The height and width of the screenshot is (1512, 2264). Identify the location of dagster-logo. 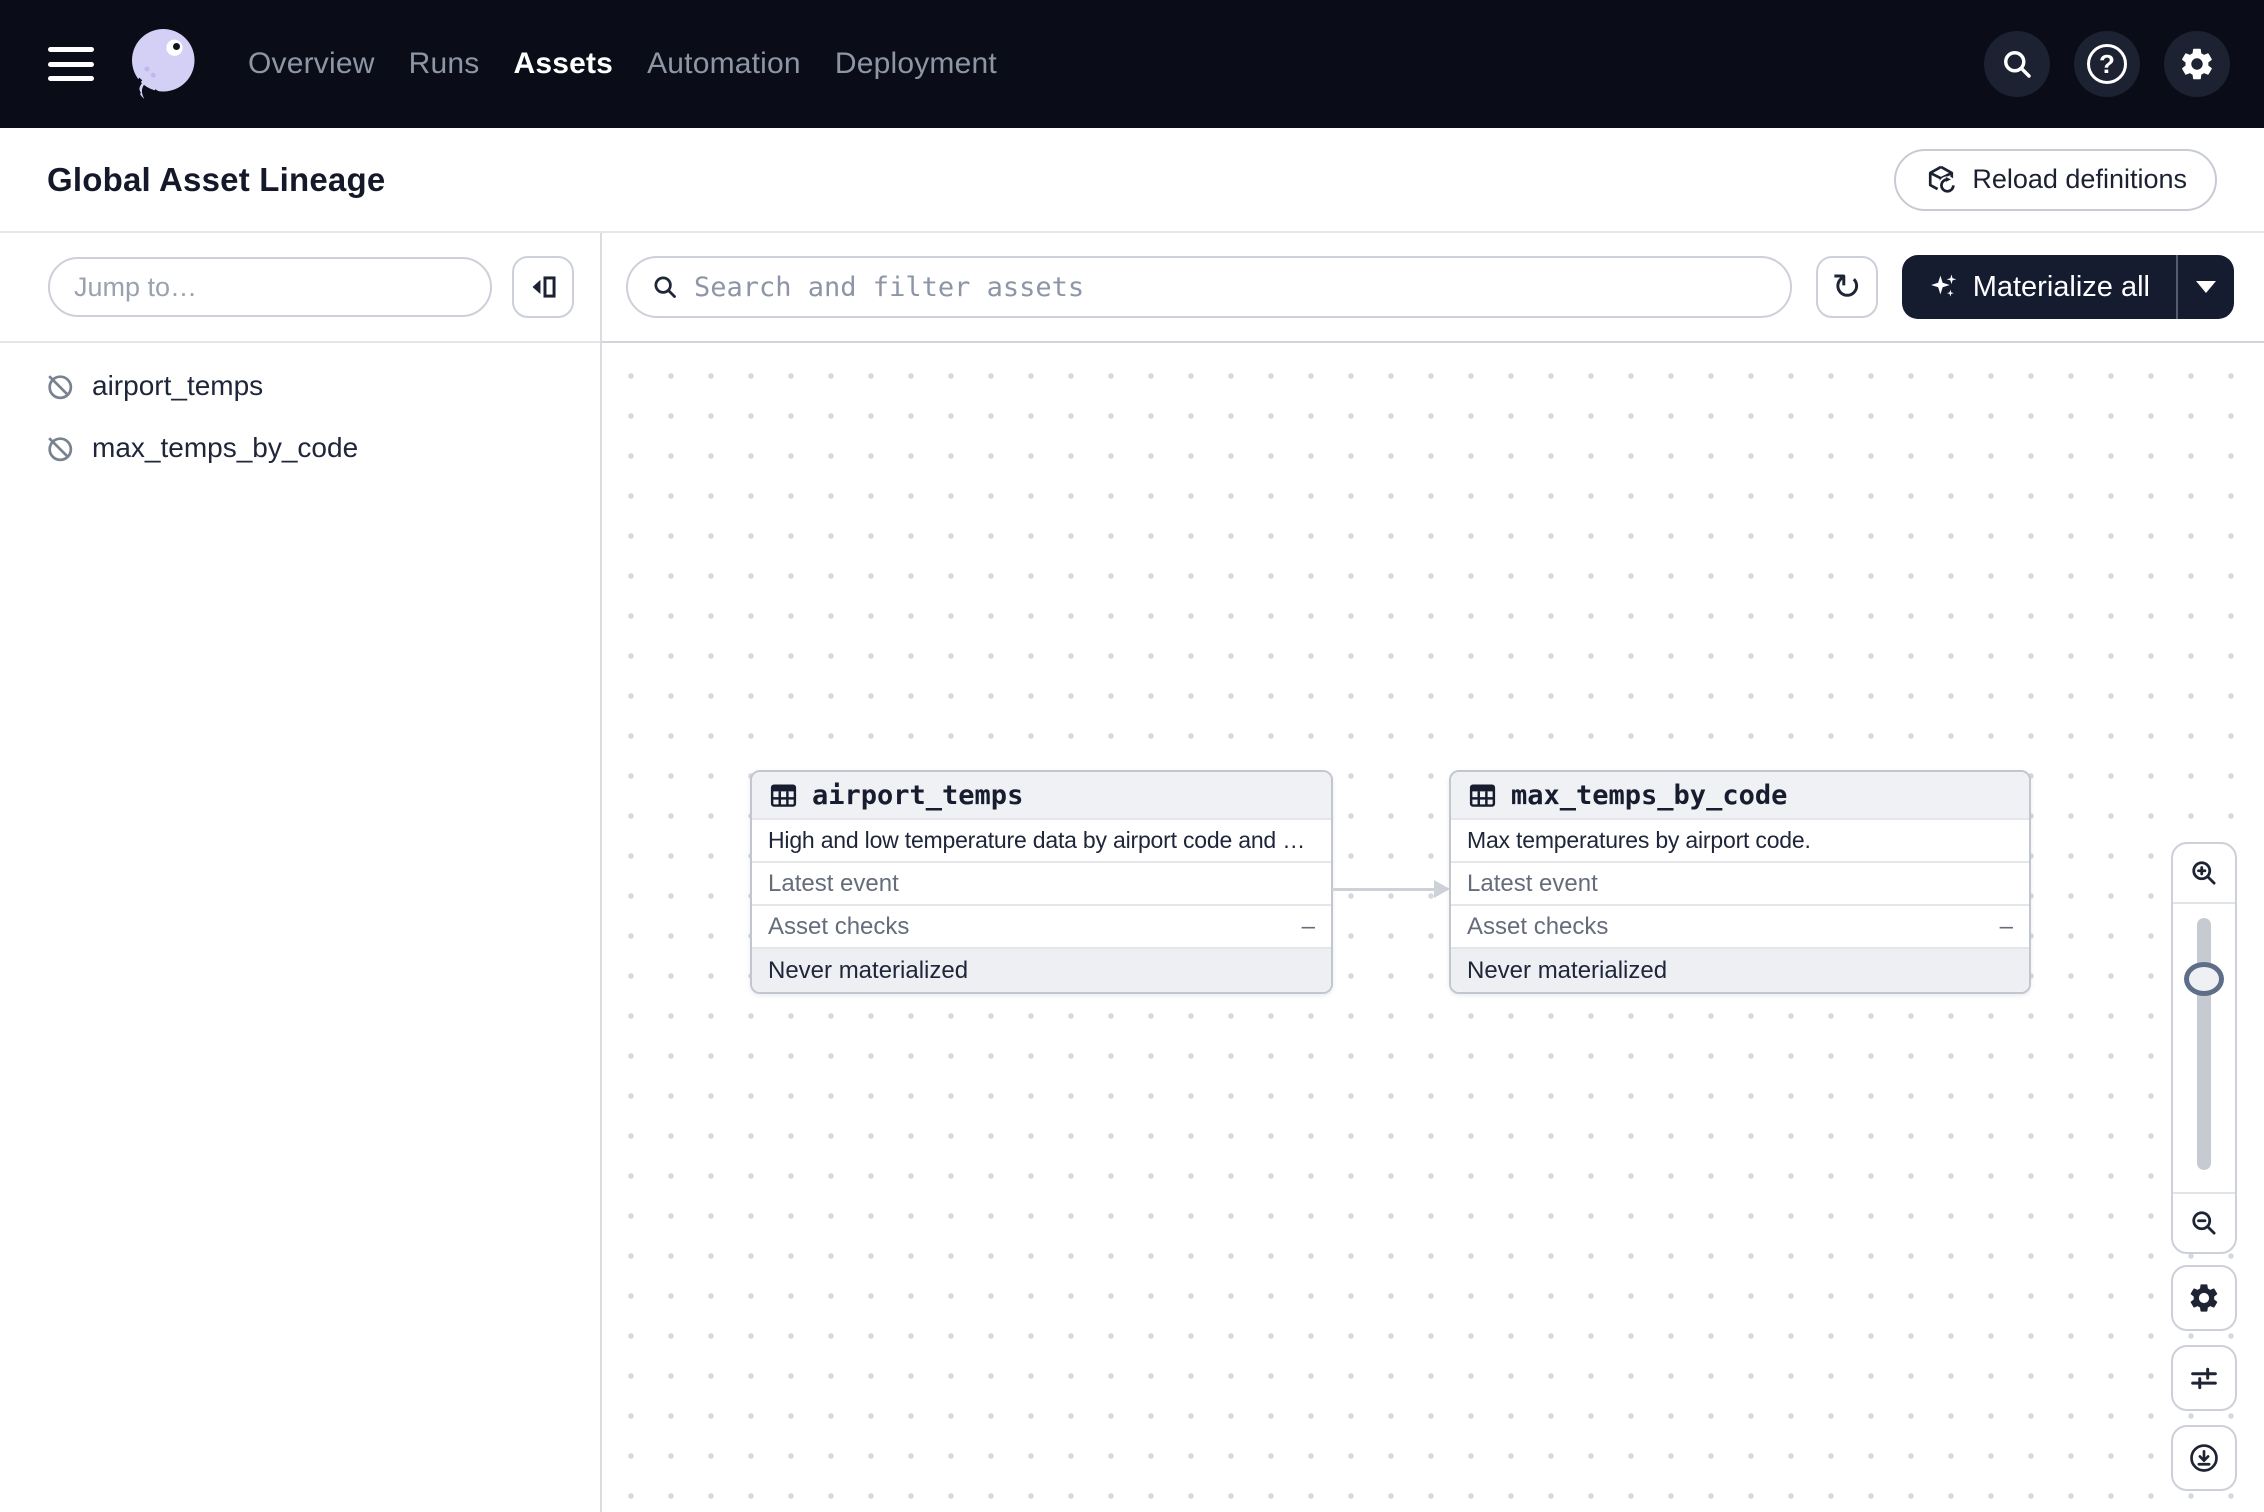
(162, 64).